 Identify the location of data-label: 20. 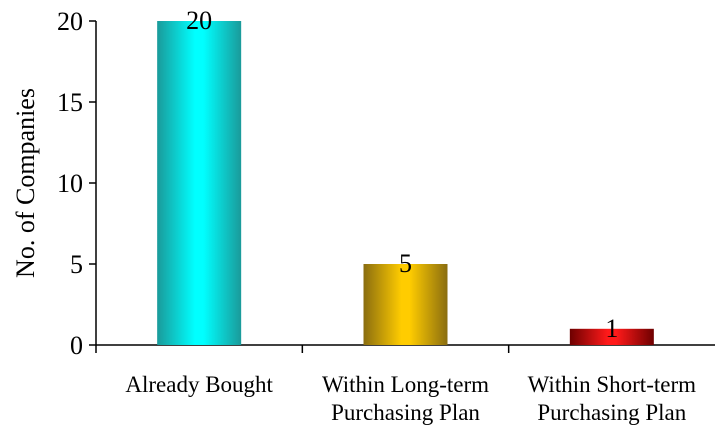
(199, 20).